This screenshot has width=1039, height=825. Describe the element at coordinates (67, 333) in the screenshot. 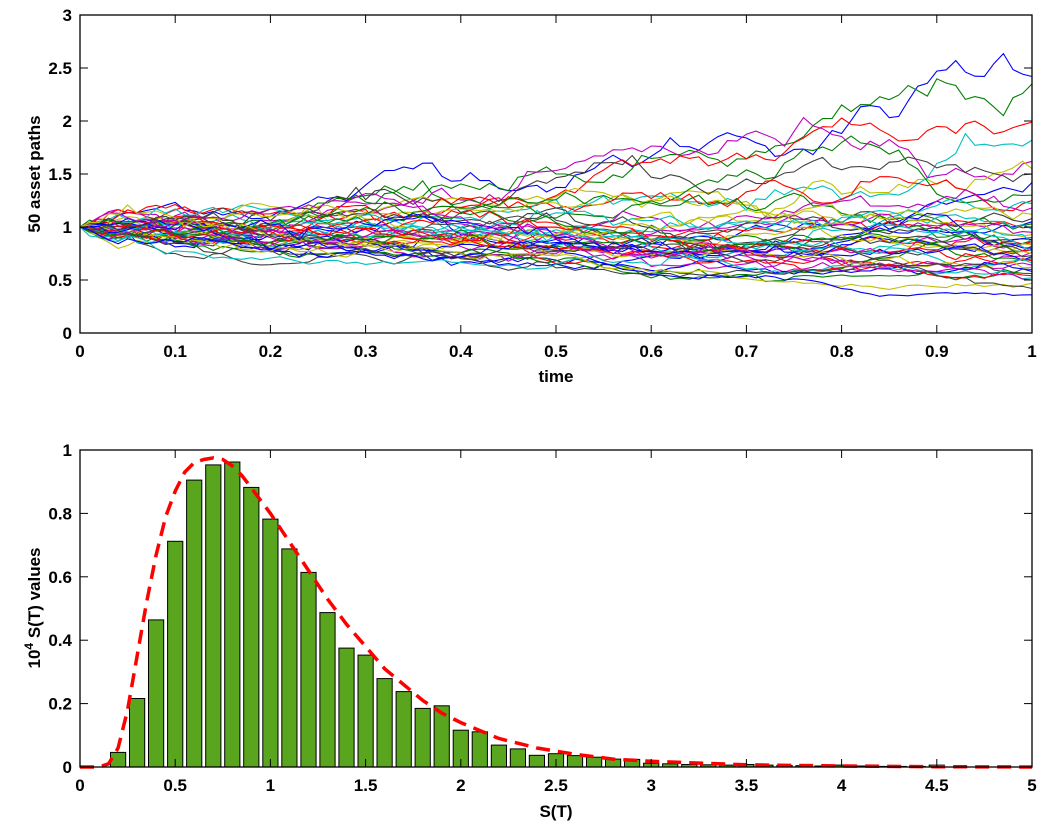

I see `paths-ytick-label: 0` at that location.